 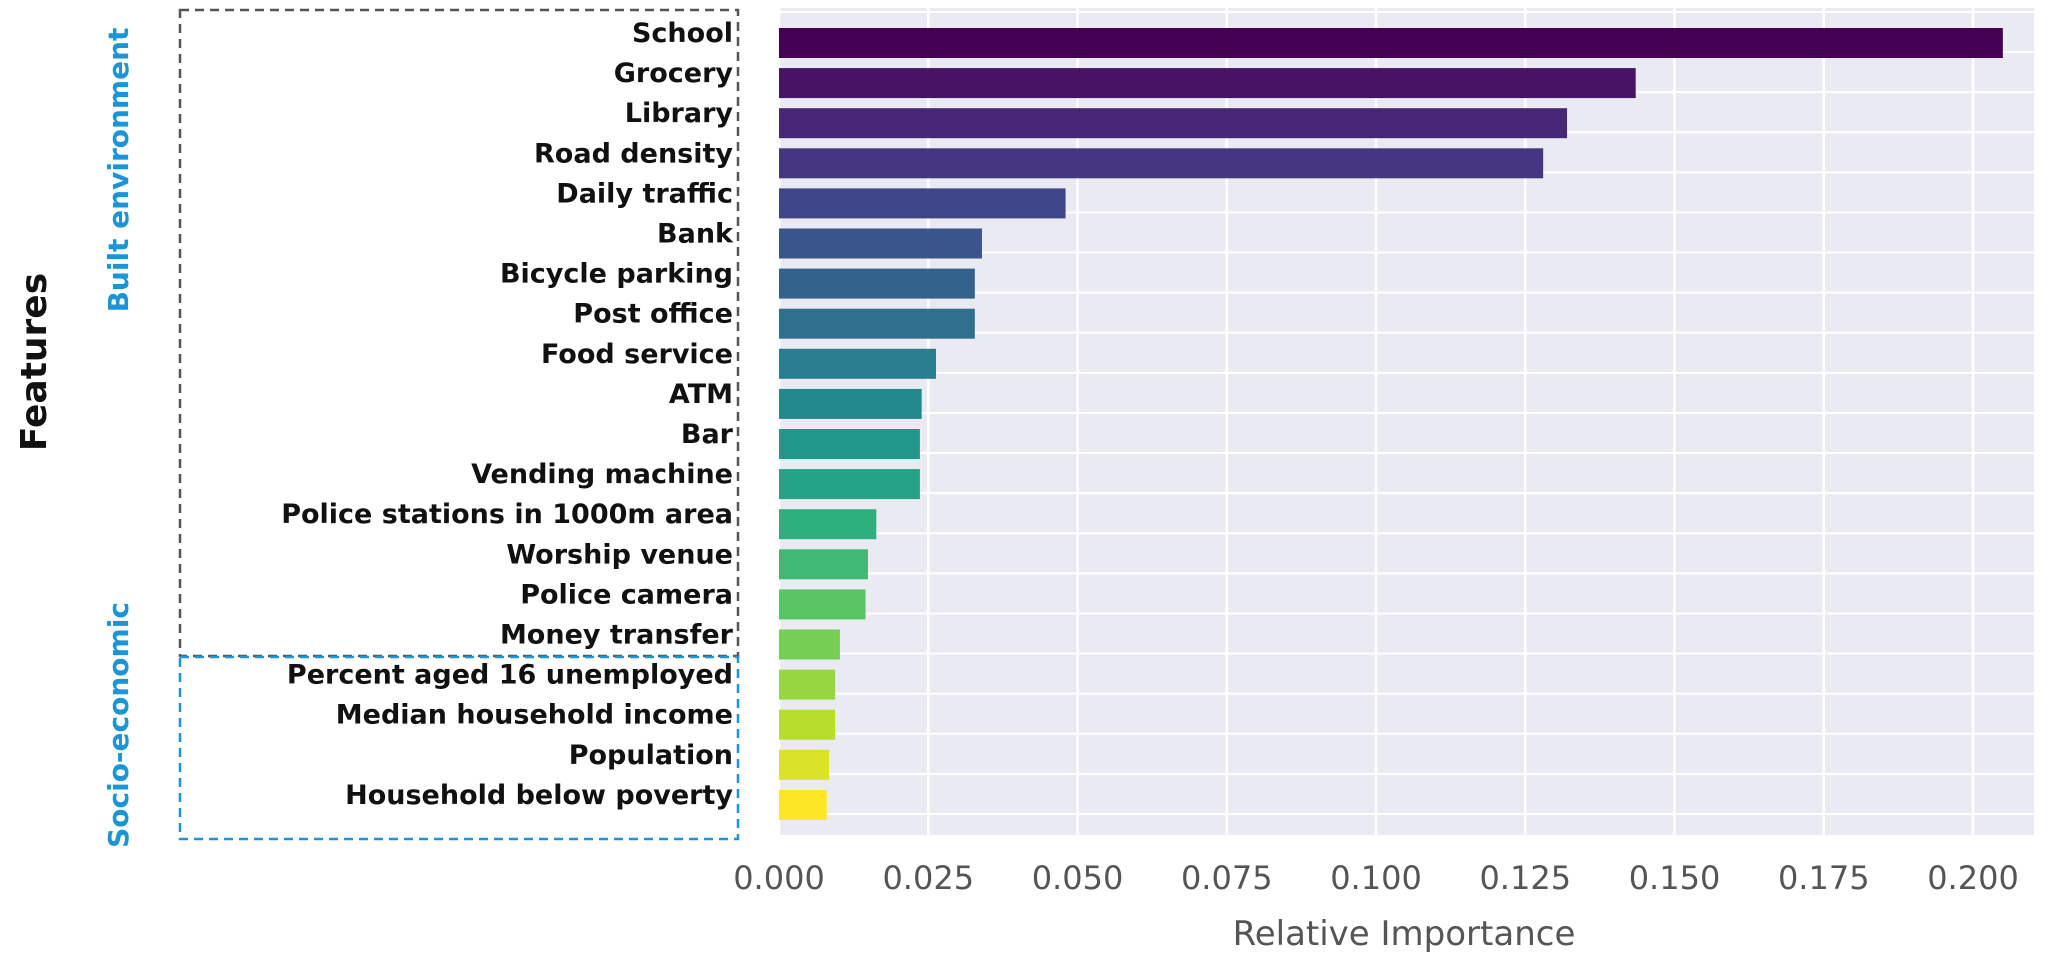 I want to click on category-label: Vending machine, so click(x=602, y=474).